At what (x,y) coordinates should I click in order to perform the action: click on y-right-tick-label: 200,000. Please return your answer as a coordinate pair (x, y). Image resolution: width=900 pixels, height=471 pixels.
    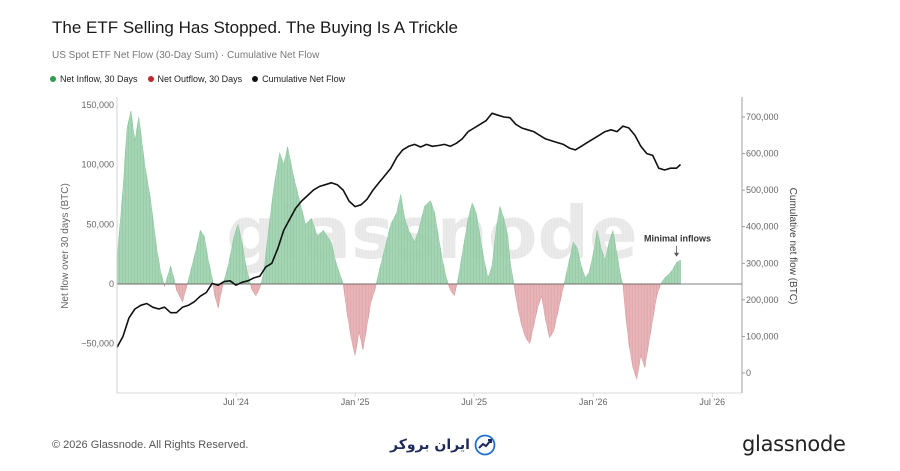
    Looking at the image, I should click on (762, 300).